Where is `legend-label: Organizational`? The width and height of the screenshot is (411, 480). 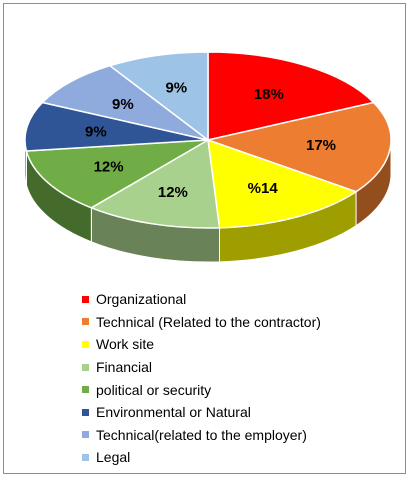
legend-label: Organizational is located at coordinates (141, 299).